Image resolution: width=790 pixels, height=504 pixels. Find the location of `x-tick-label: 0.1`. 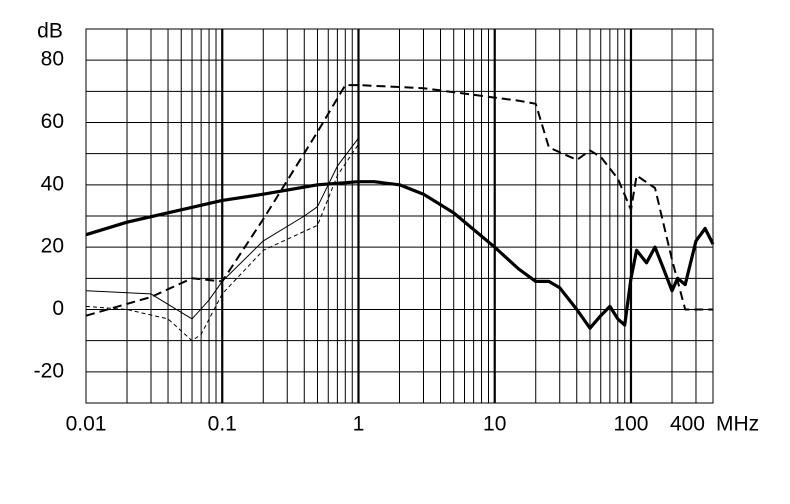

x-tick-label: 0.1 is located at coordinates (222, 424).